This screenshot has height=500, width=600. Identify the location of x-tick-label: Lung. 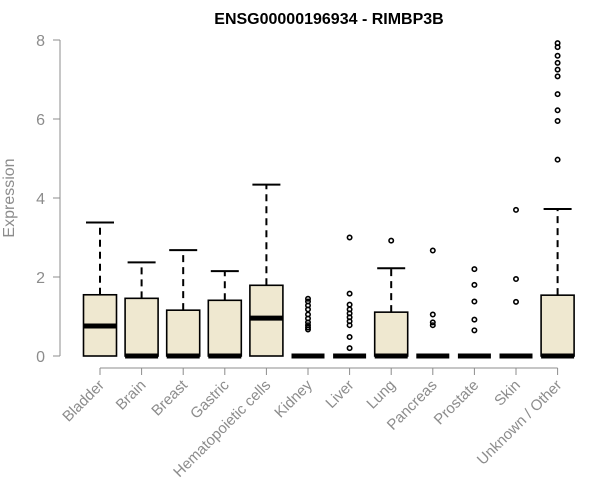
(381, 395).